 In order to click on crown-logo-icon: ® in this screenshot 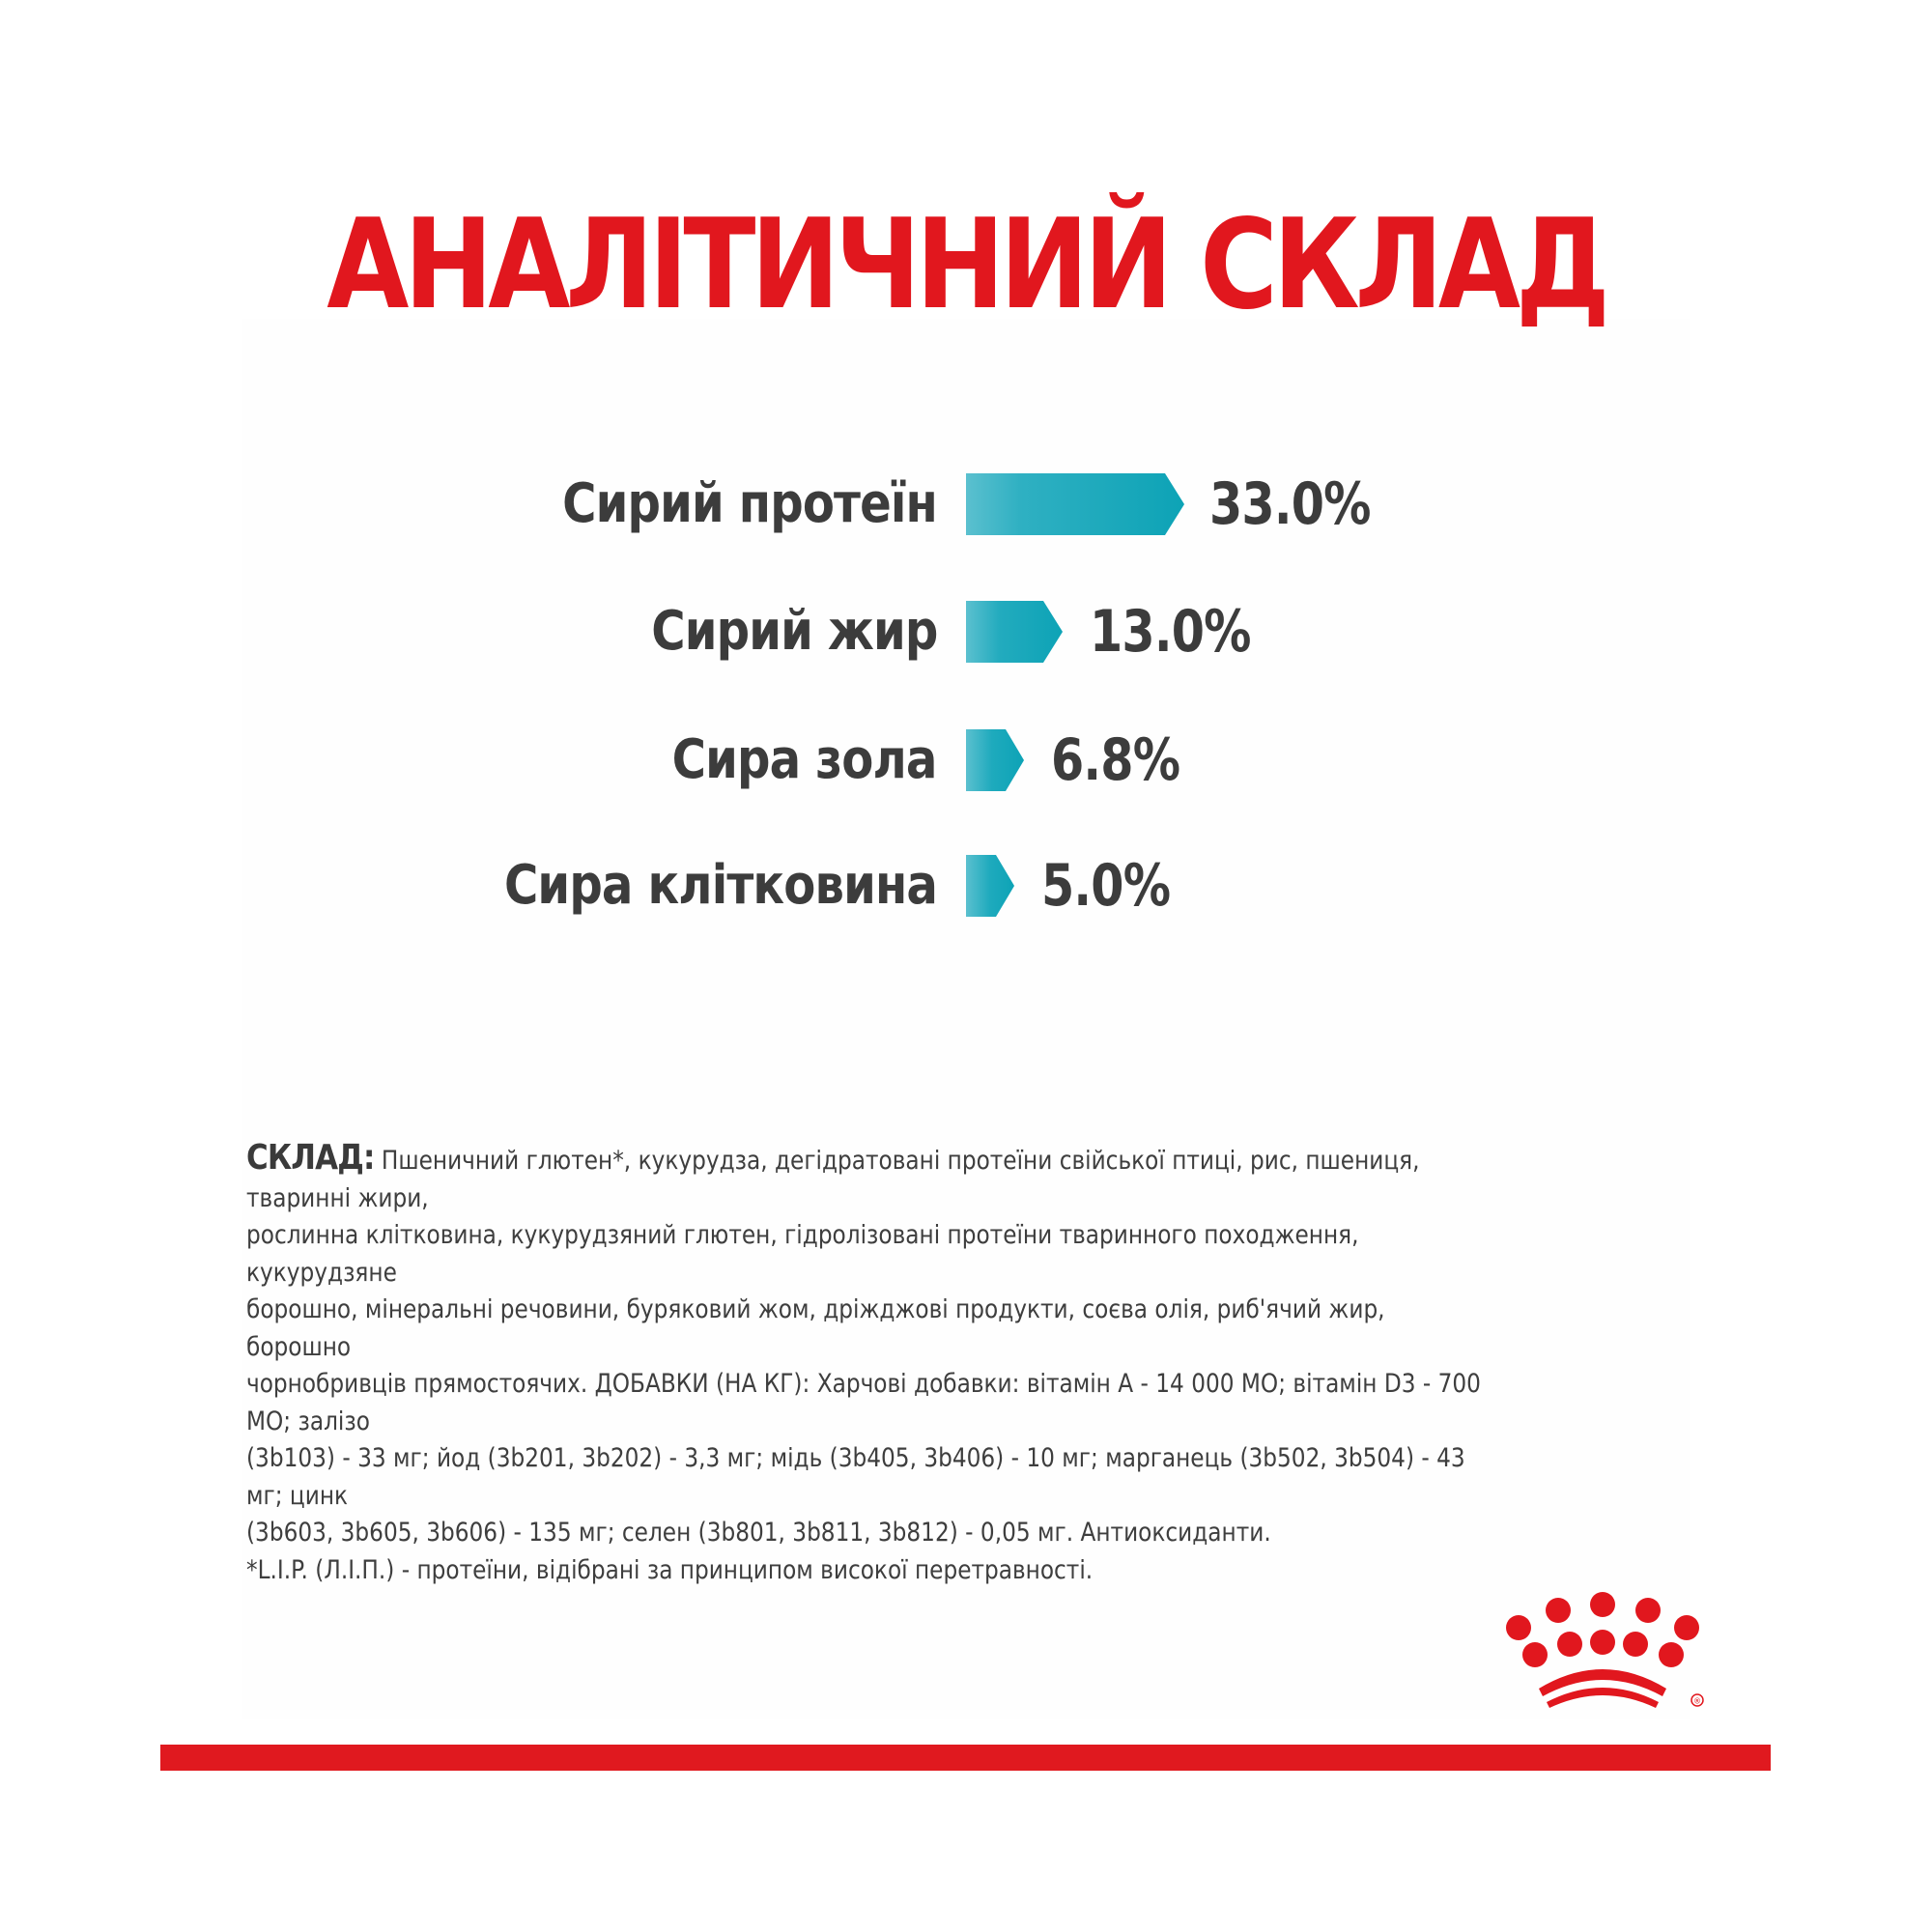, I will do `click(1594, 1647)`.